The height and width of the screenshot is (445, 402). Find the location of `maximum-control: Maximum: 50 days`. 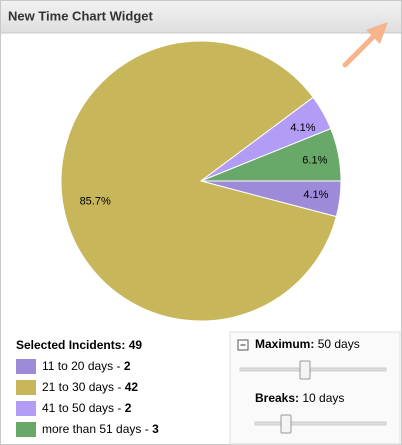

maximum-control: Maximum: 50 days is located at coordinates (307, 344).